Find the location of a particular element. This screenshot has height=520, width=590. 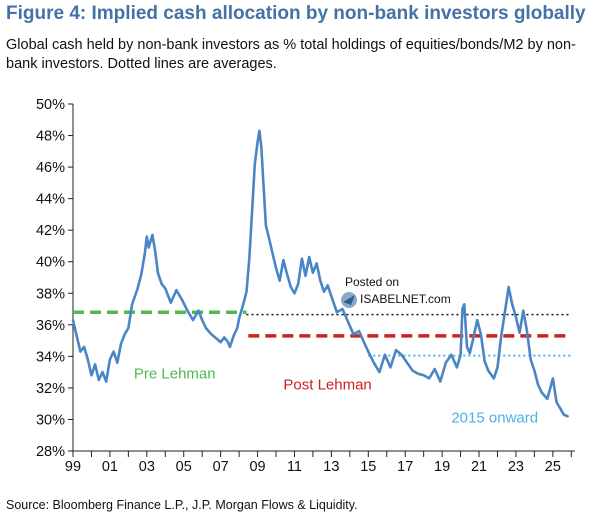

y-tick-label: 40% is located at coordinates (50, 263).